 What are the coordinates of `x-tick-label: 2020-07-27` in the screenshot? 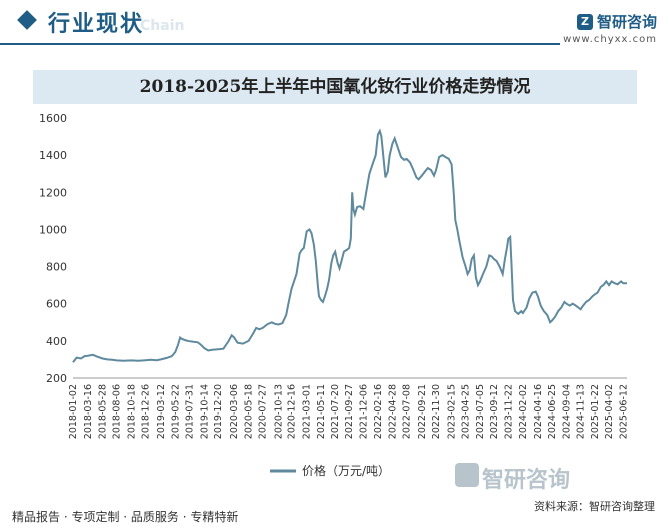 It's located at (263, 411).